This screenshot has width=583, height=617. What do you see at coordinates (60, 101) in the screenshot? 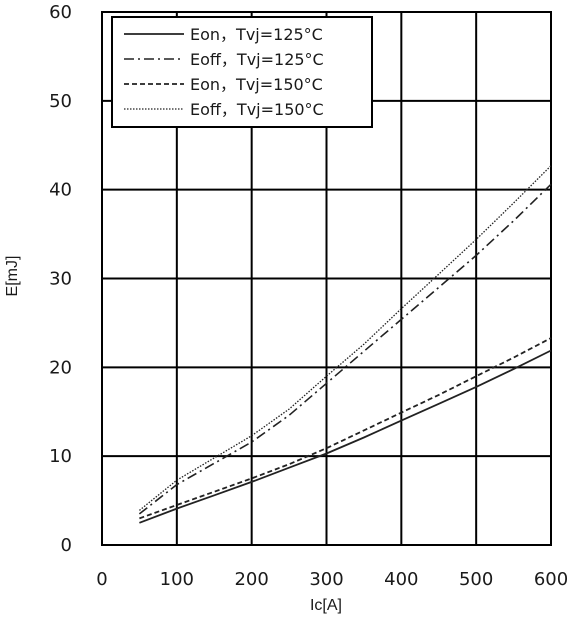
I see `y-tick-label-50: 50` at bounding box center [60, 101].